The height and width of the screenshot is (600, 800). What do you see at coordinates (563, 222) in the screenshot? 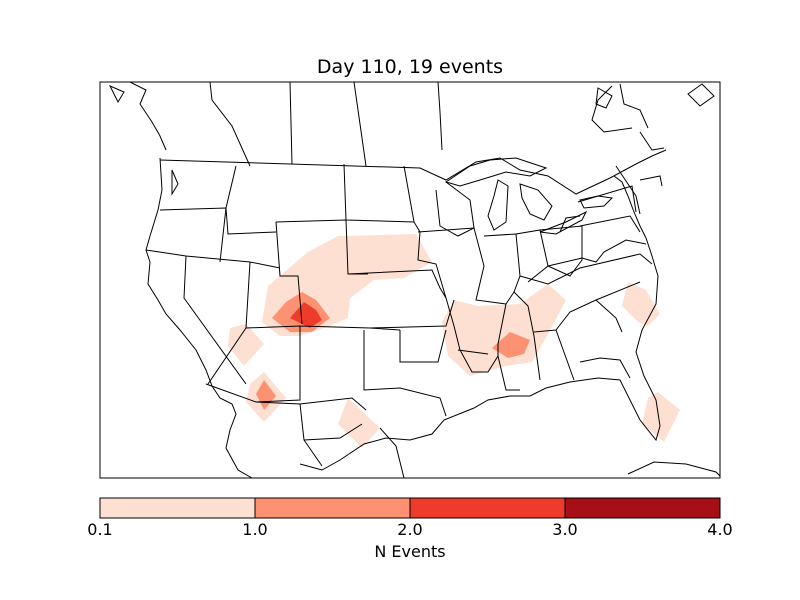
I see `lake-erie` at bounding box center [563, 222].